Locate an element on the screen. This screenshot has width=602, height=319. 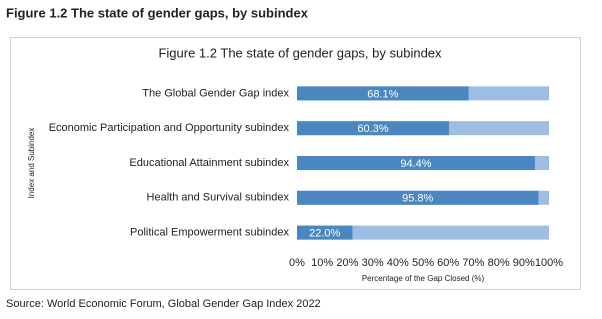
value-label: 60.3% is located at coordinates (372, 129).